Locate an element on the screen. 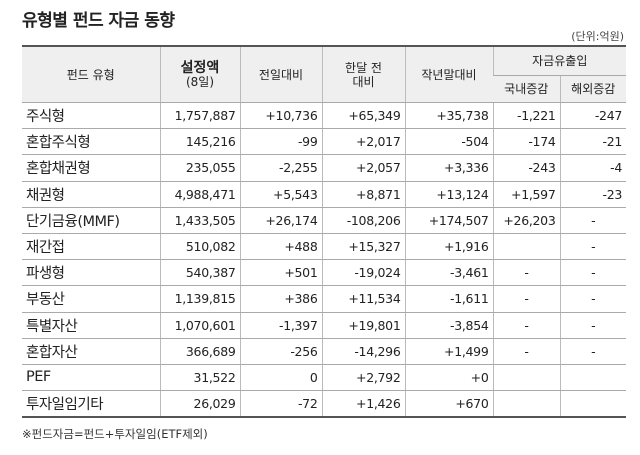 Image resolution: width=640 pixels, height=455 pixels. header-cell: 국내증감 is located at coordinates (526, 89).